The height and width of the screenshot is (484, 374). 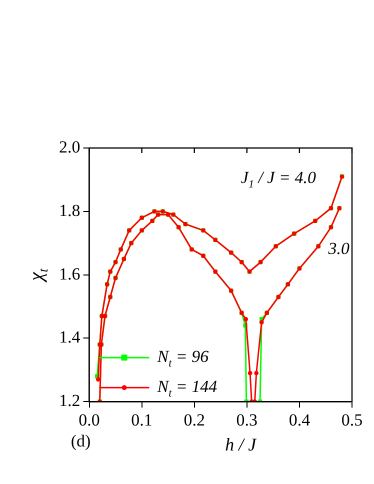 I want to click on x-tick-label: 0.2, so click(x=194, y=420).